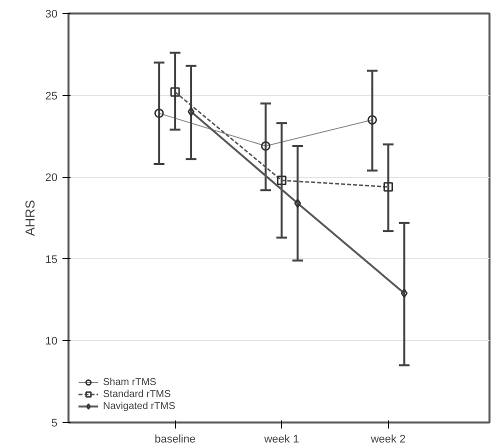  What do you see at coordinates (54, 424) in the screenshot?
I see `y-tick-label: 5` at bounding box center [54, 424].